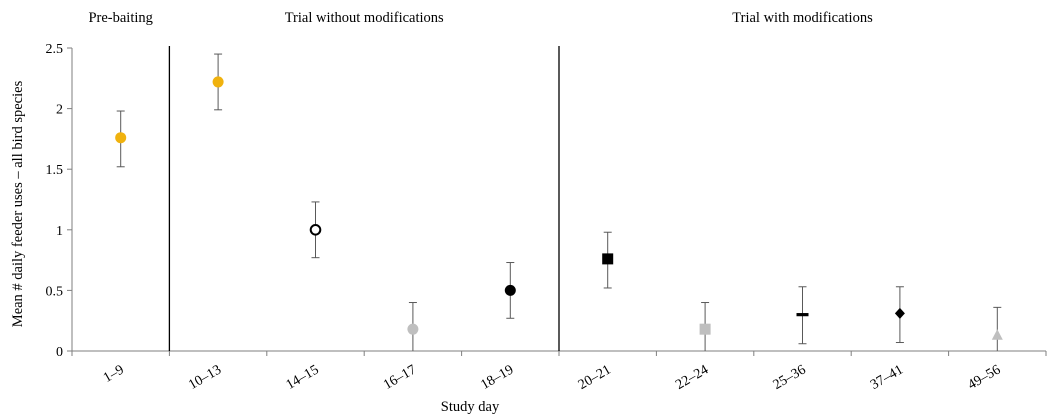 This screenshot has height=418, width=1062. I want to click on x-tick-label: 14–15, so click(303, 377).